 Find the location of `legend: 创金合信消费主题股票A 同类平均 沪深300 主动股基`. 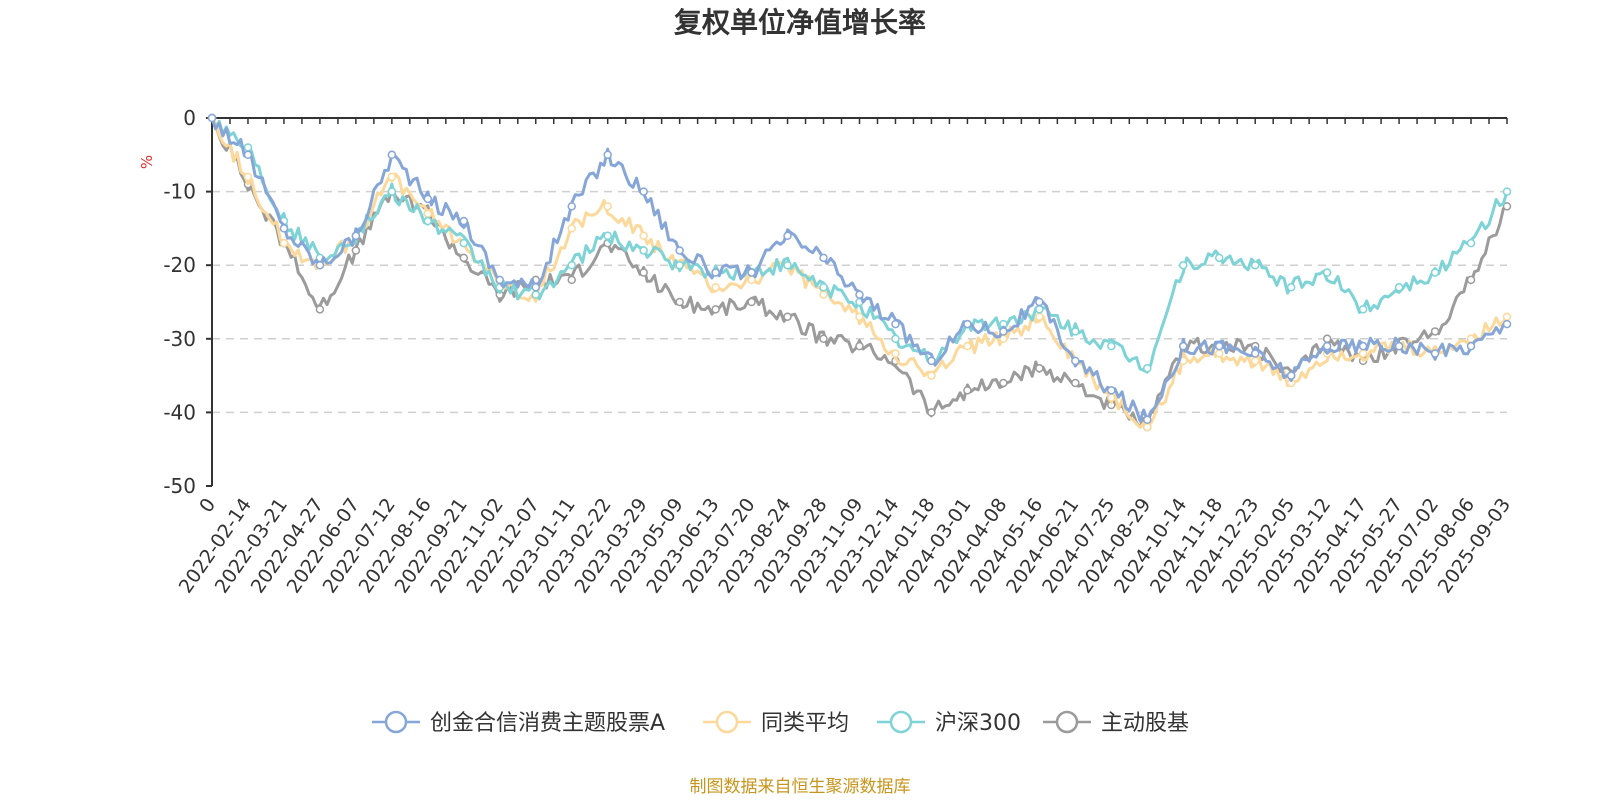

legend: 创金合信消费主题股票A 同类平均 沪深300 主动股基 is located at coordinates (780, 723).